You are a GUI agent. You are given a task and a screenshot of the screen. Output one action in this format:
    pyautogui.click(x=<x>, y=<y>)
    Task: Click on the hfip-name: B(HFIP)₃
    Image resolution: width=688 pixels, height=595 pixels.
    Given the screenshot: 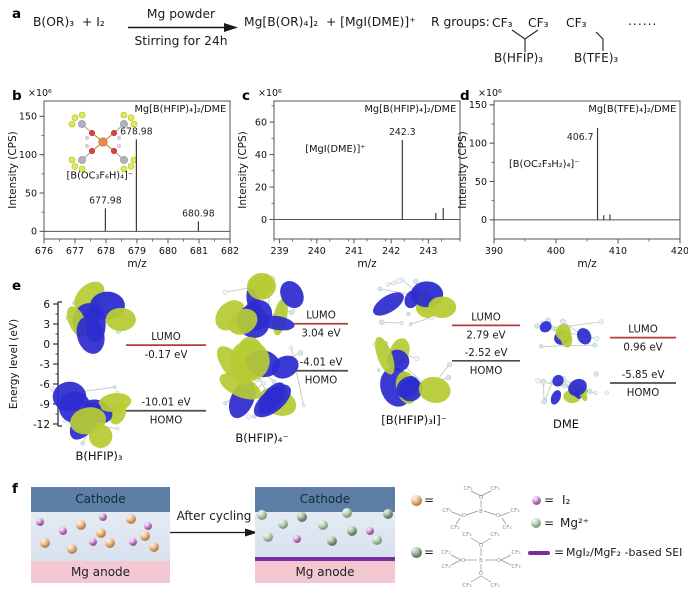 What is the action you would take?
    pyautogui.click(x=519, y=58)
    